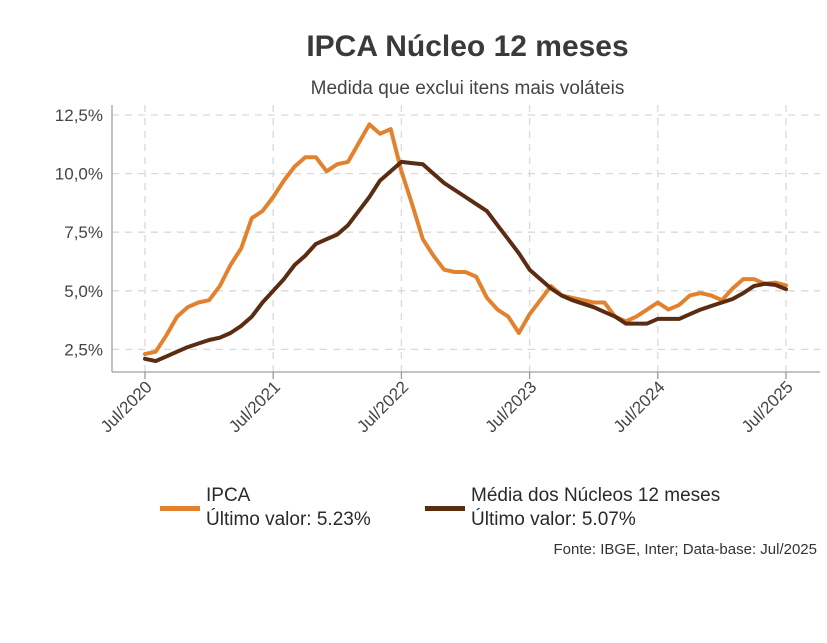 This screenshot has width=827, height=643. I want to click on legend-swatch-ipca, so click(180, 508).